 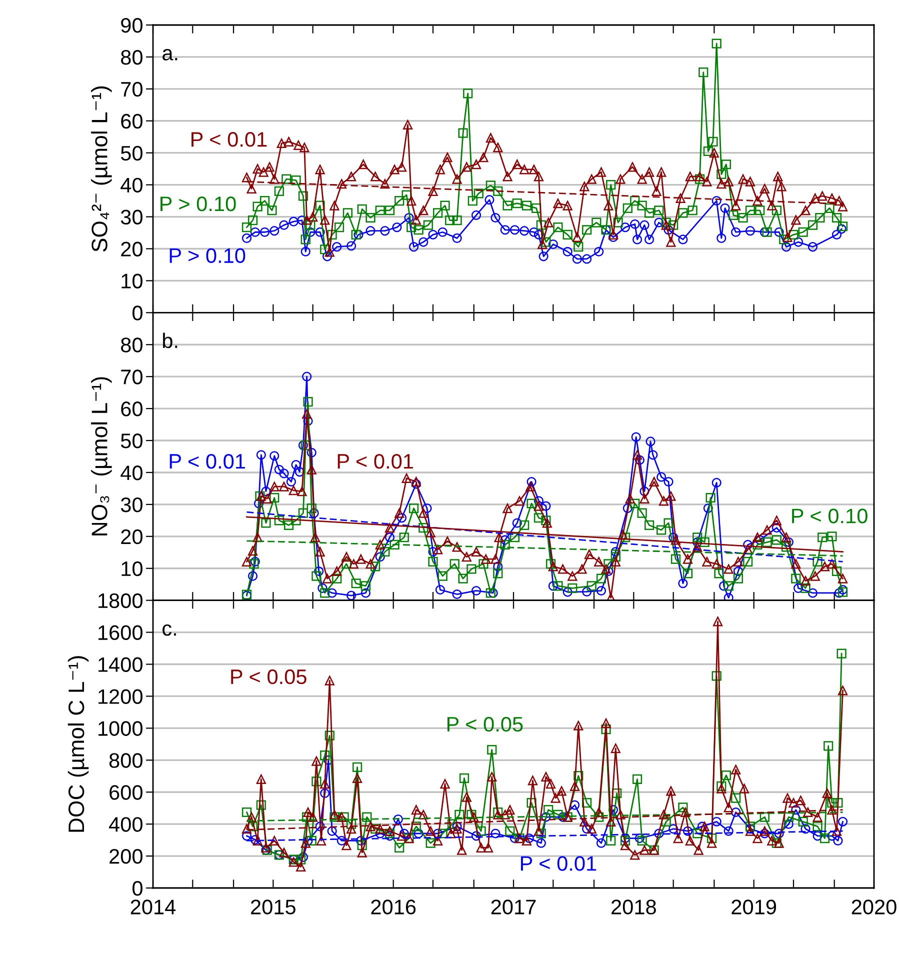 I want to click on y-tick-label: 200, so click(x=126, y=856).